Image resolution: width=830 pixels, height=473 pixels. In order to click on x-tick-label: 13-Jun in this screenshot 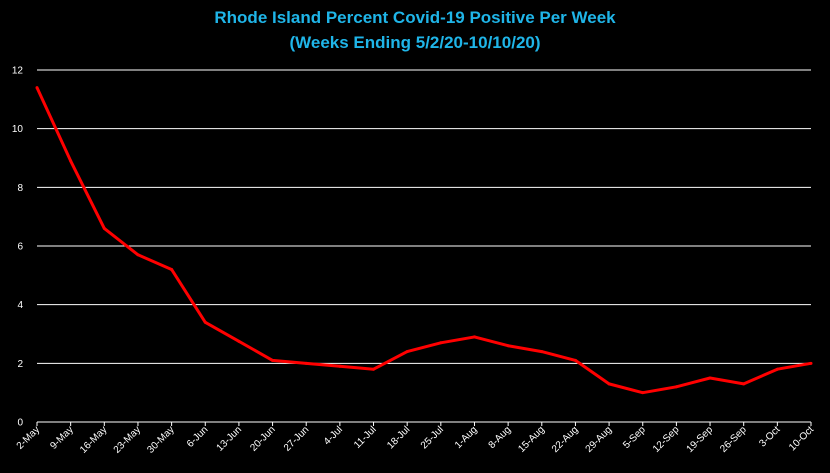, I will do `click(229, 438)`.